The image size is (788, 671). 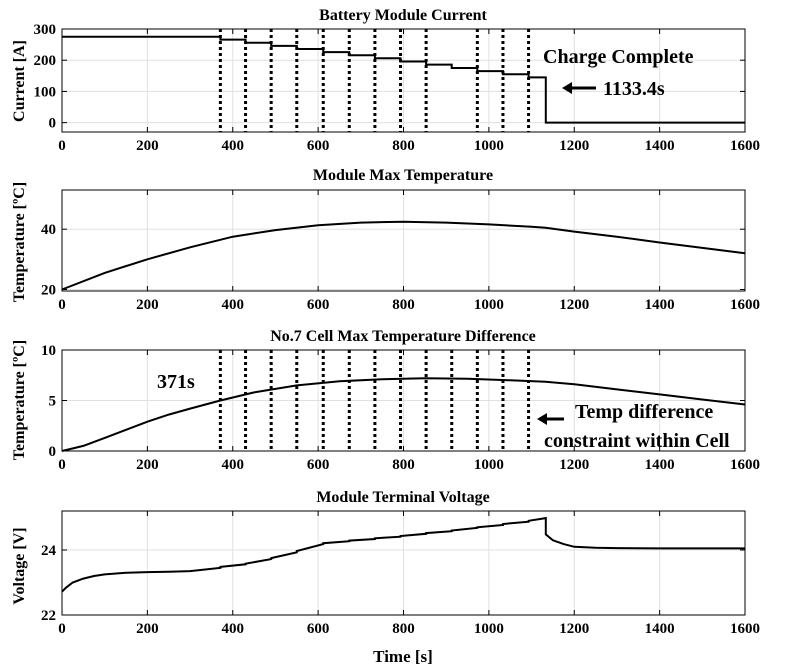 What do you see at coordinates (48, 351) in the screenshot?
I see `y-tick-label: 10` at bounding box center [48, 351].